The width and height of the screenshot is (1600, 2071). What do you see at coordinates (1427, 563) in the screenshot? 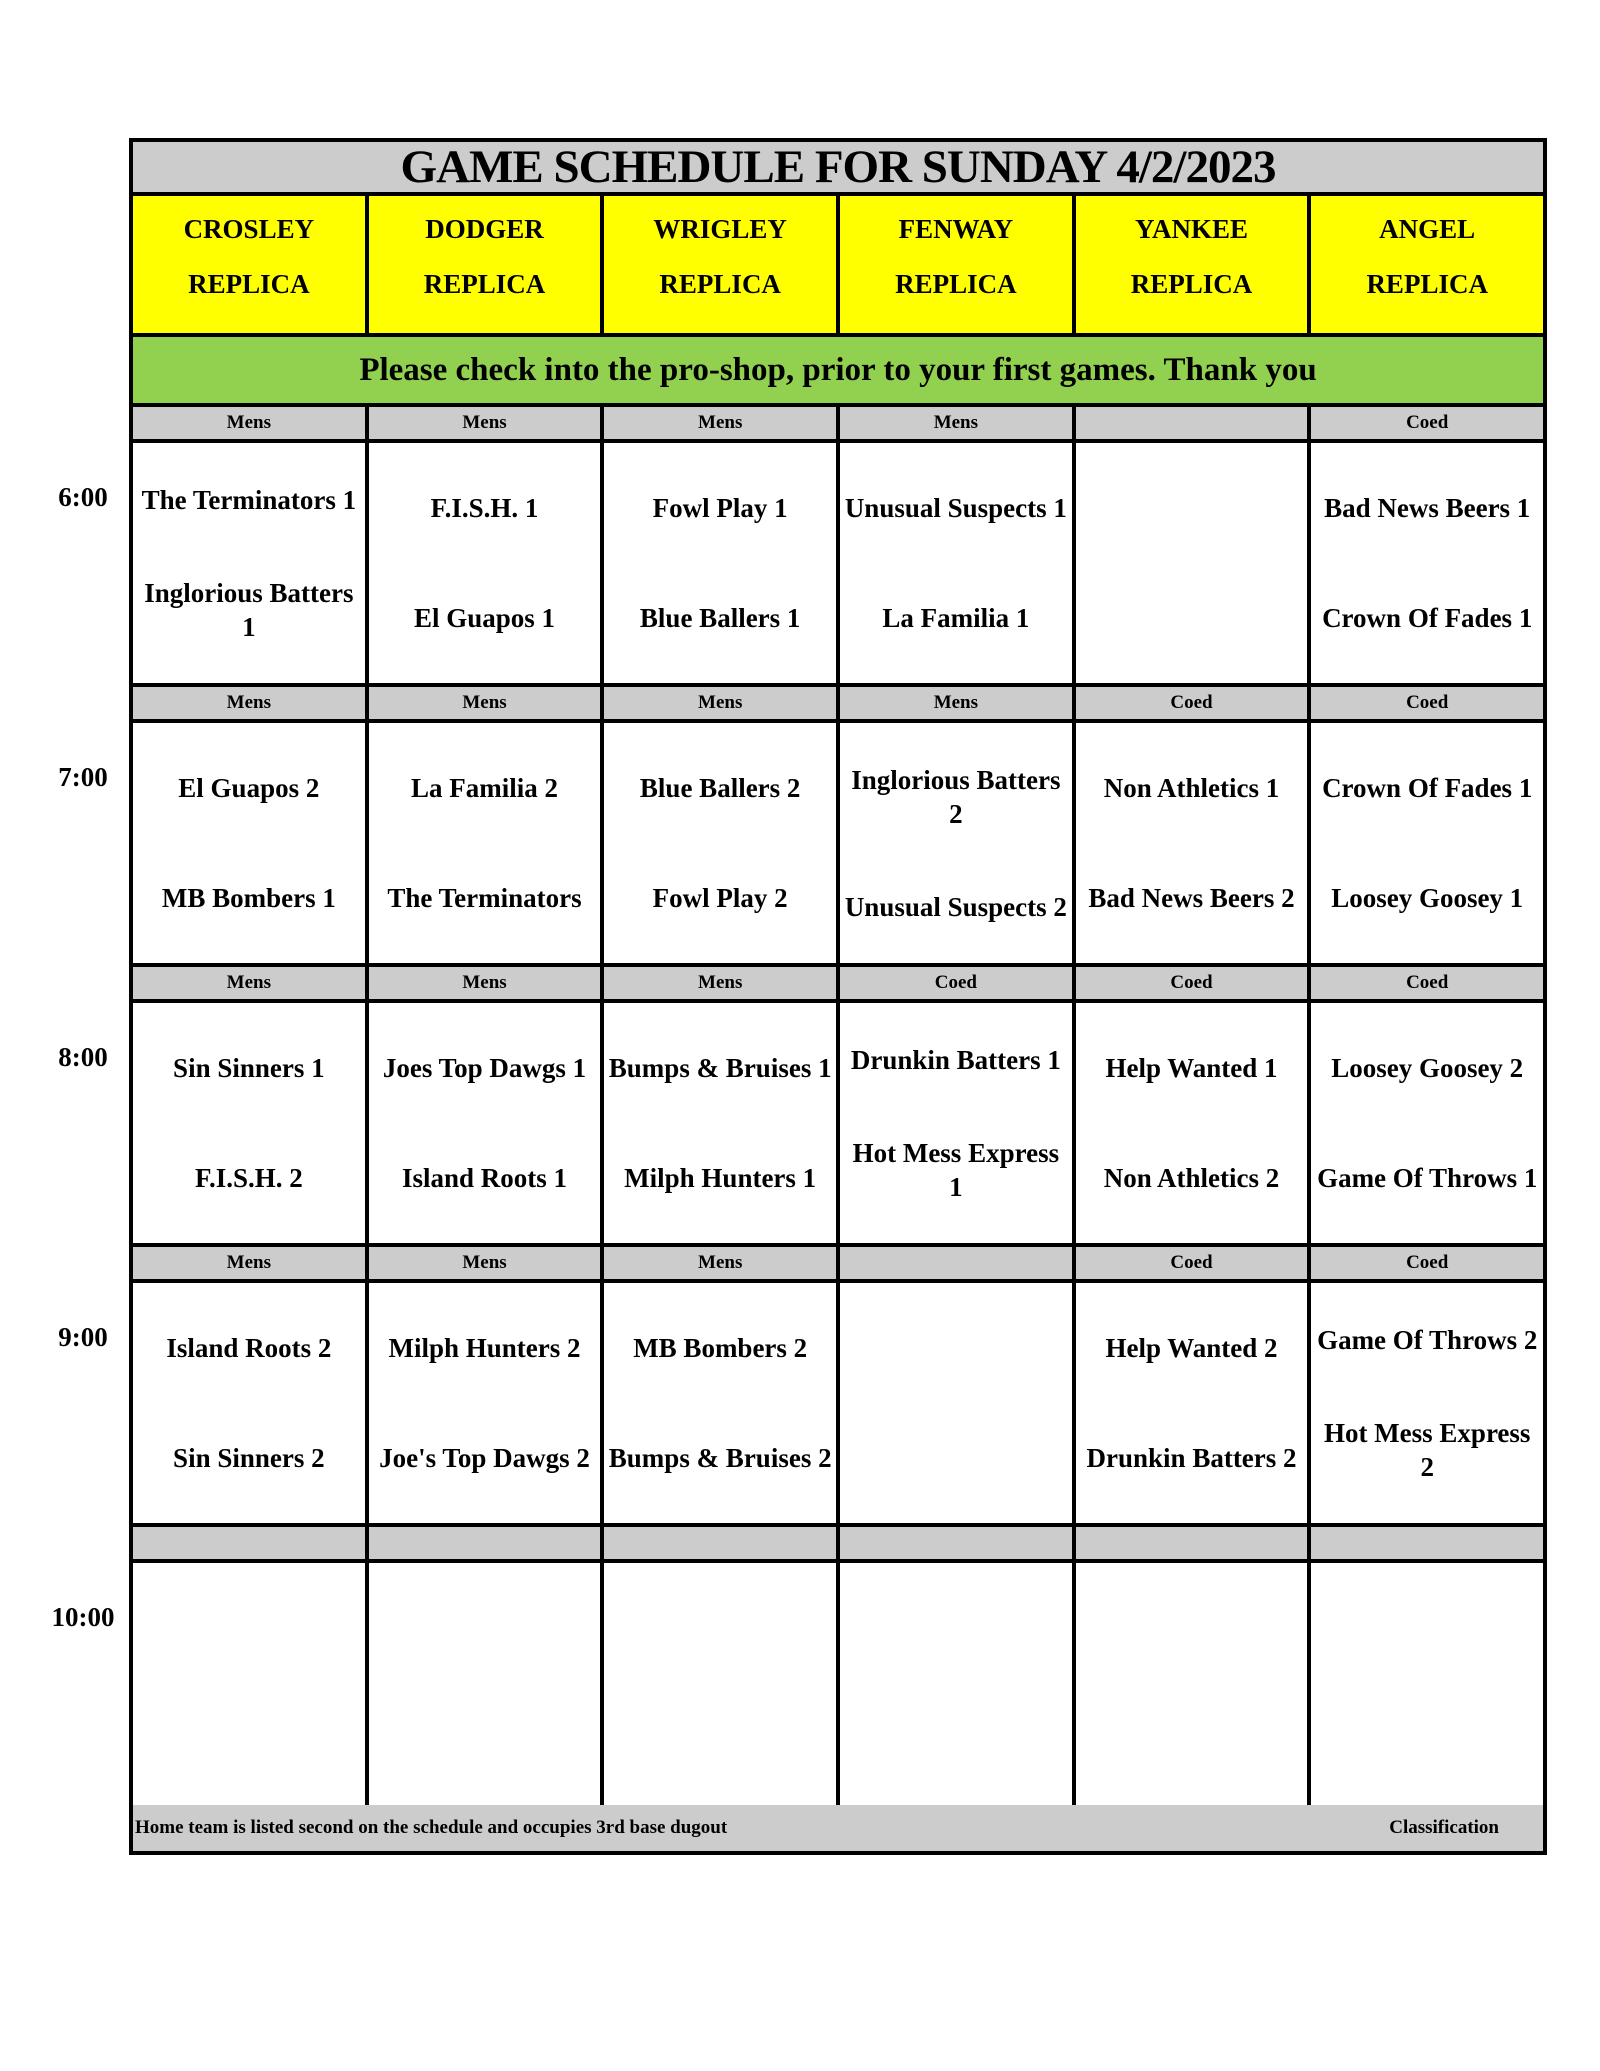
I see `game-cell: Bad News Beers 1 Crown Of Fades 1` at bounding box center [1427, 563].